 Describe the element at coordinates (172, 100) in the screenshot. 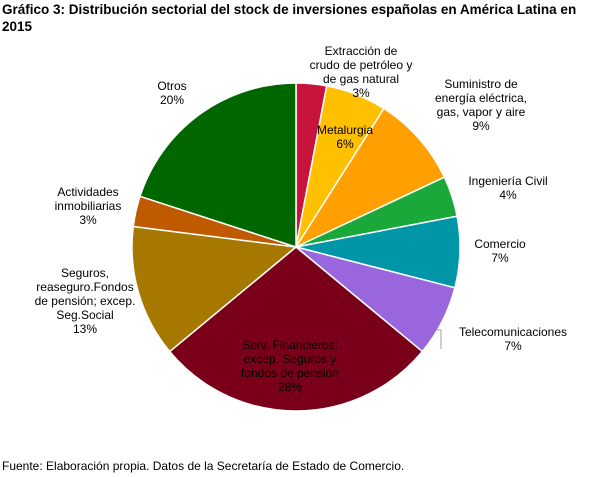

I see `slice-percent: 20%` at that location.